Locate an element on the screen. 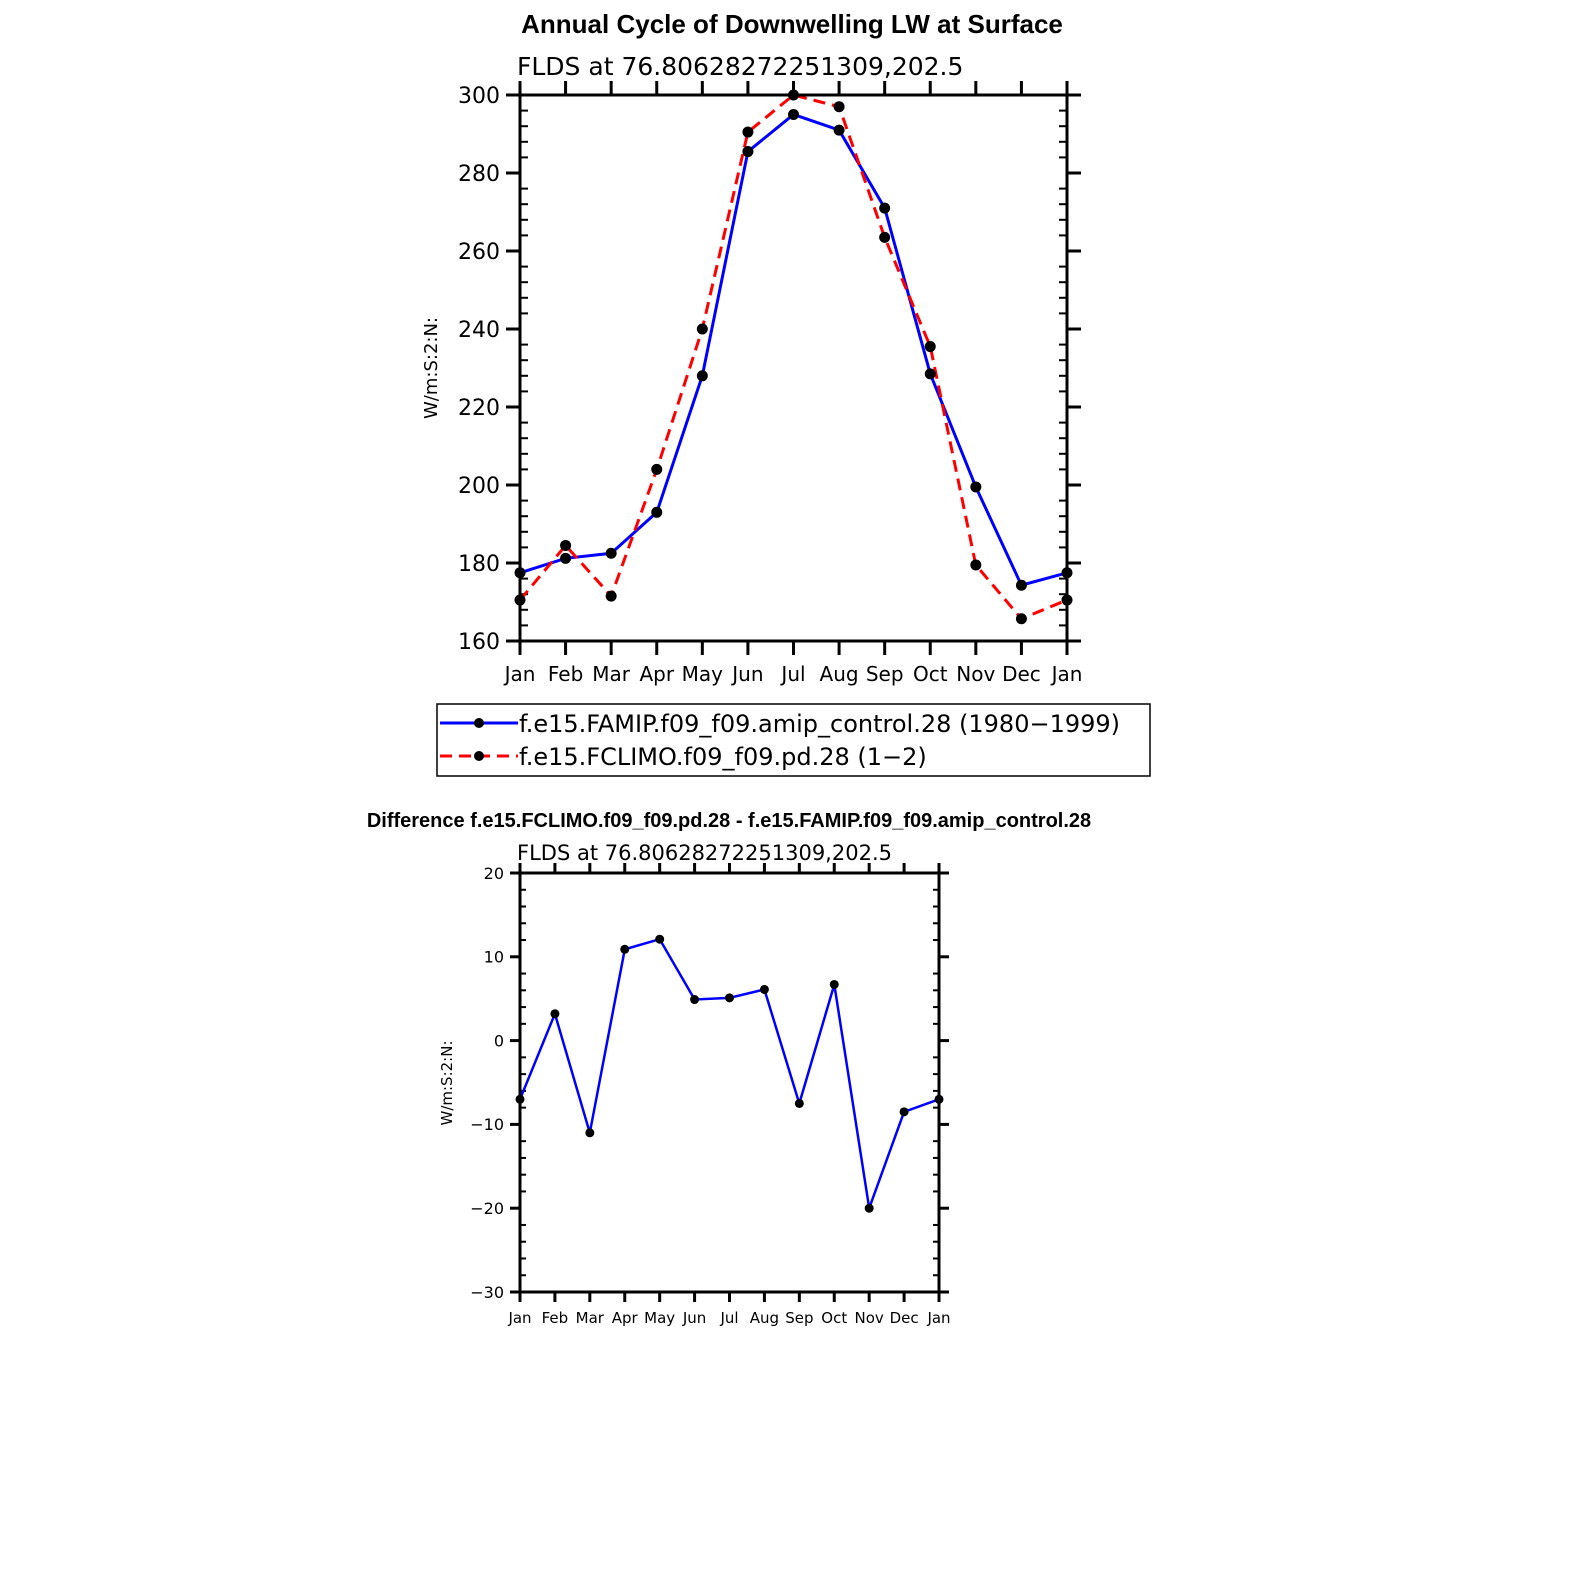 The height and width of the screenshot is (1574, 1574). y-tick-label: 10 is located at coordinates (494, 957).